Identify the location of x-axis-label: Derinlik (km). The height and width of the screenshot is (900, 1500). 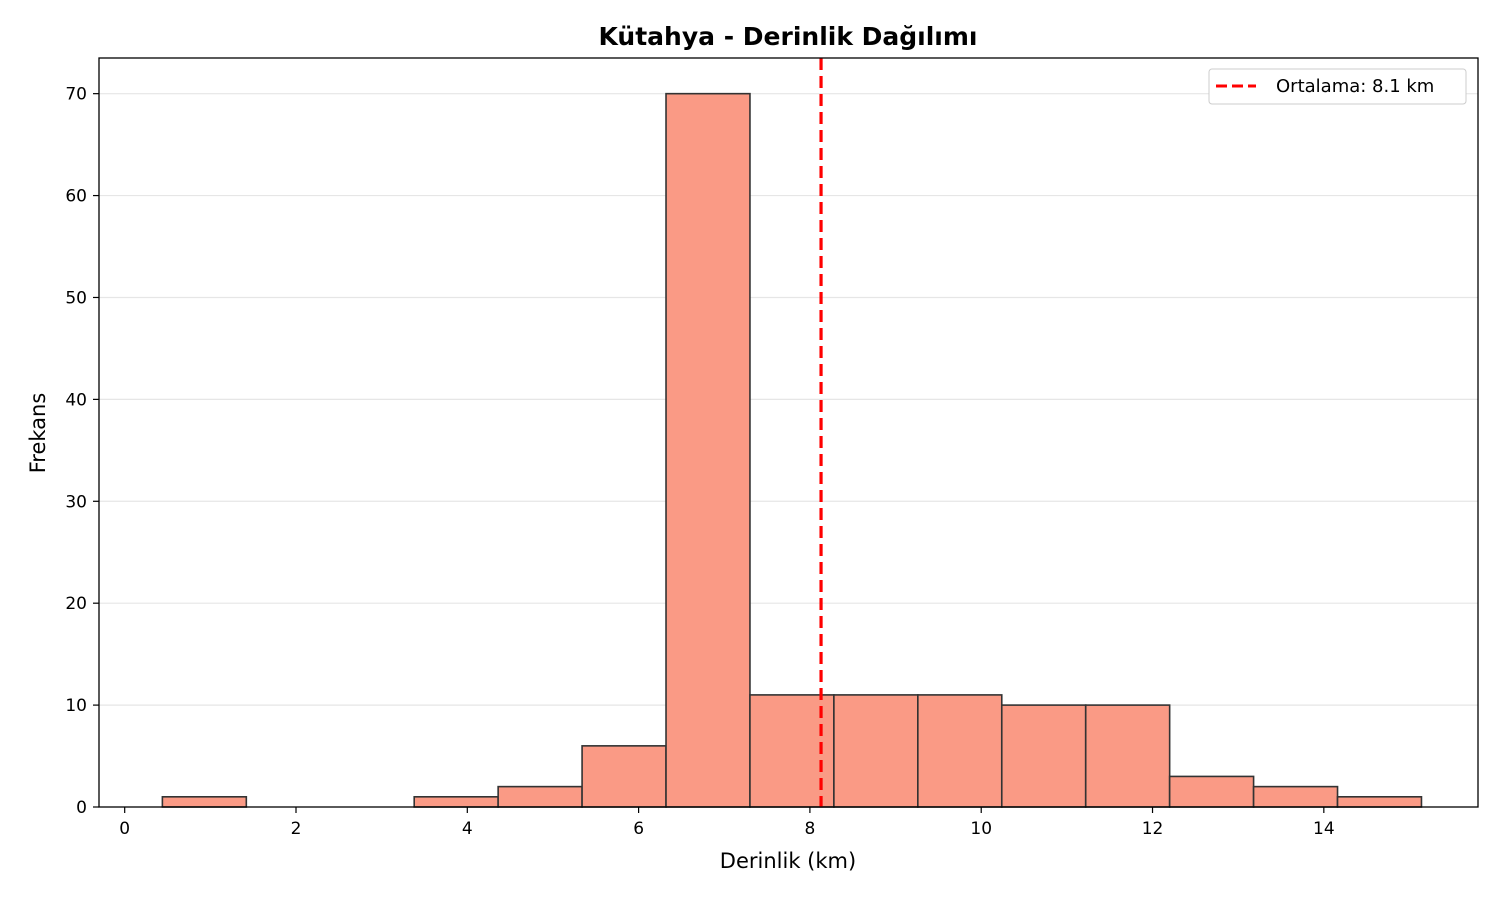
(788, 861).